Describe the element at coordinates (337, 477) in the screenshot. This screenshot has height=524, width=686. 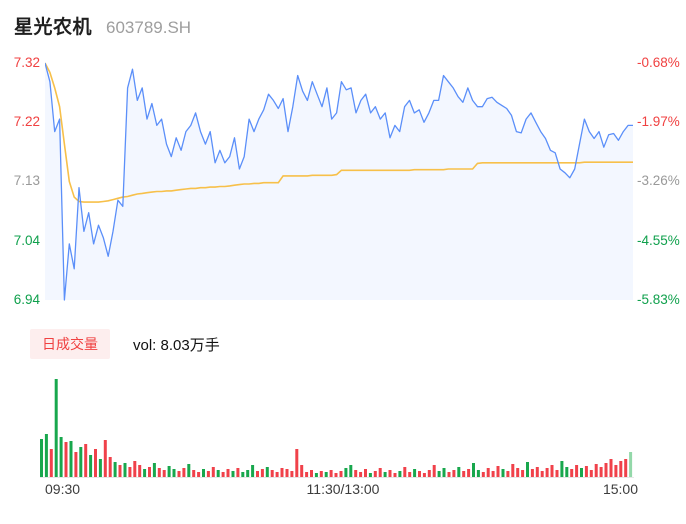
I see `x-axis-line` at that location.